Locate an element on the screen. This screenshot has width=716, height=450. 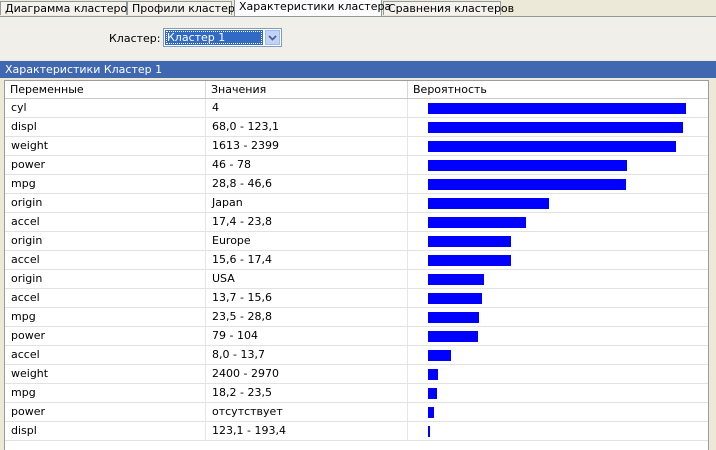
chevron-down-icon is located at coordinates (272, 37).